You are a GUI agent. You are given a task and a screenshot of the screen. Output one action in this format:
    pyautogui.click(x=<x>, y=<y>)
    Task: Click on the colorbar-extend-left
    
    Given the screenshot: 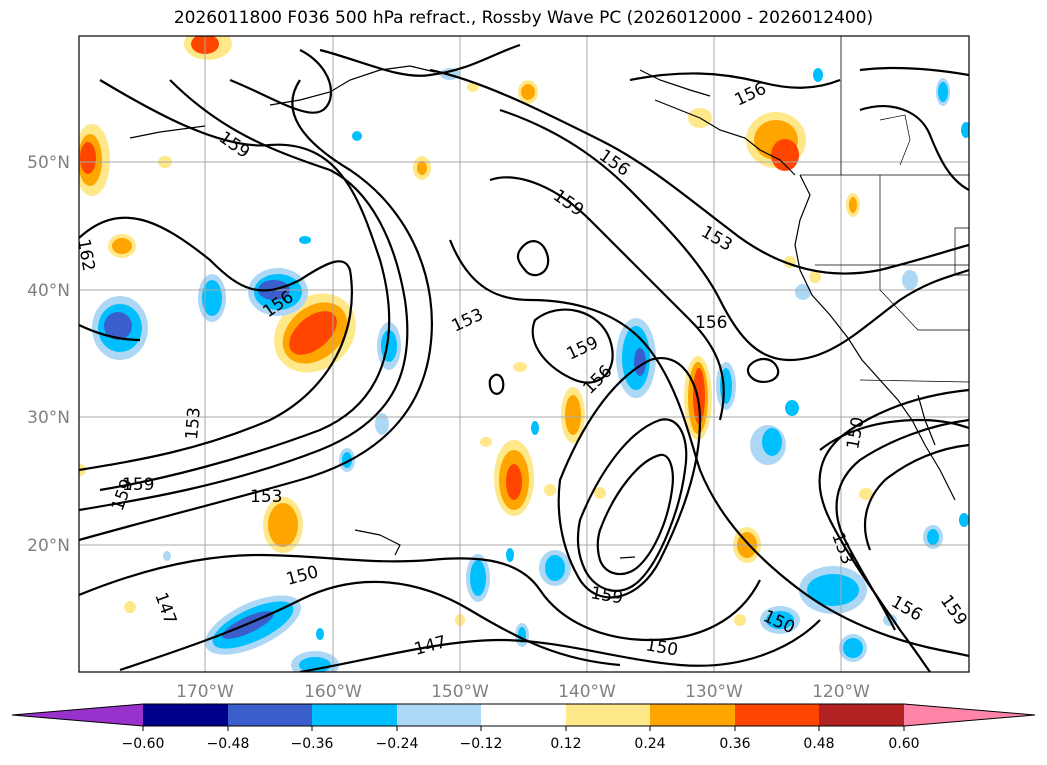 What is the action you would take?
    pyautogui.click(x=77, y=715)
    